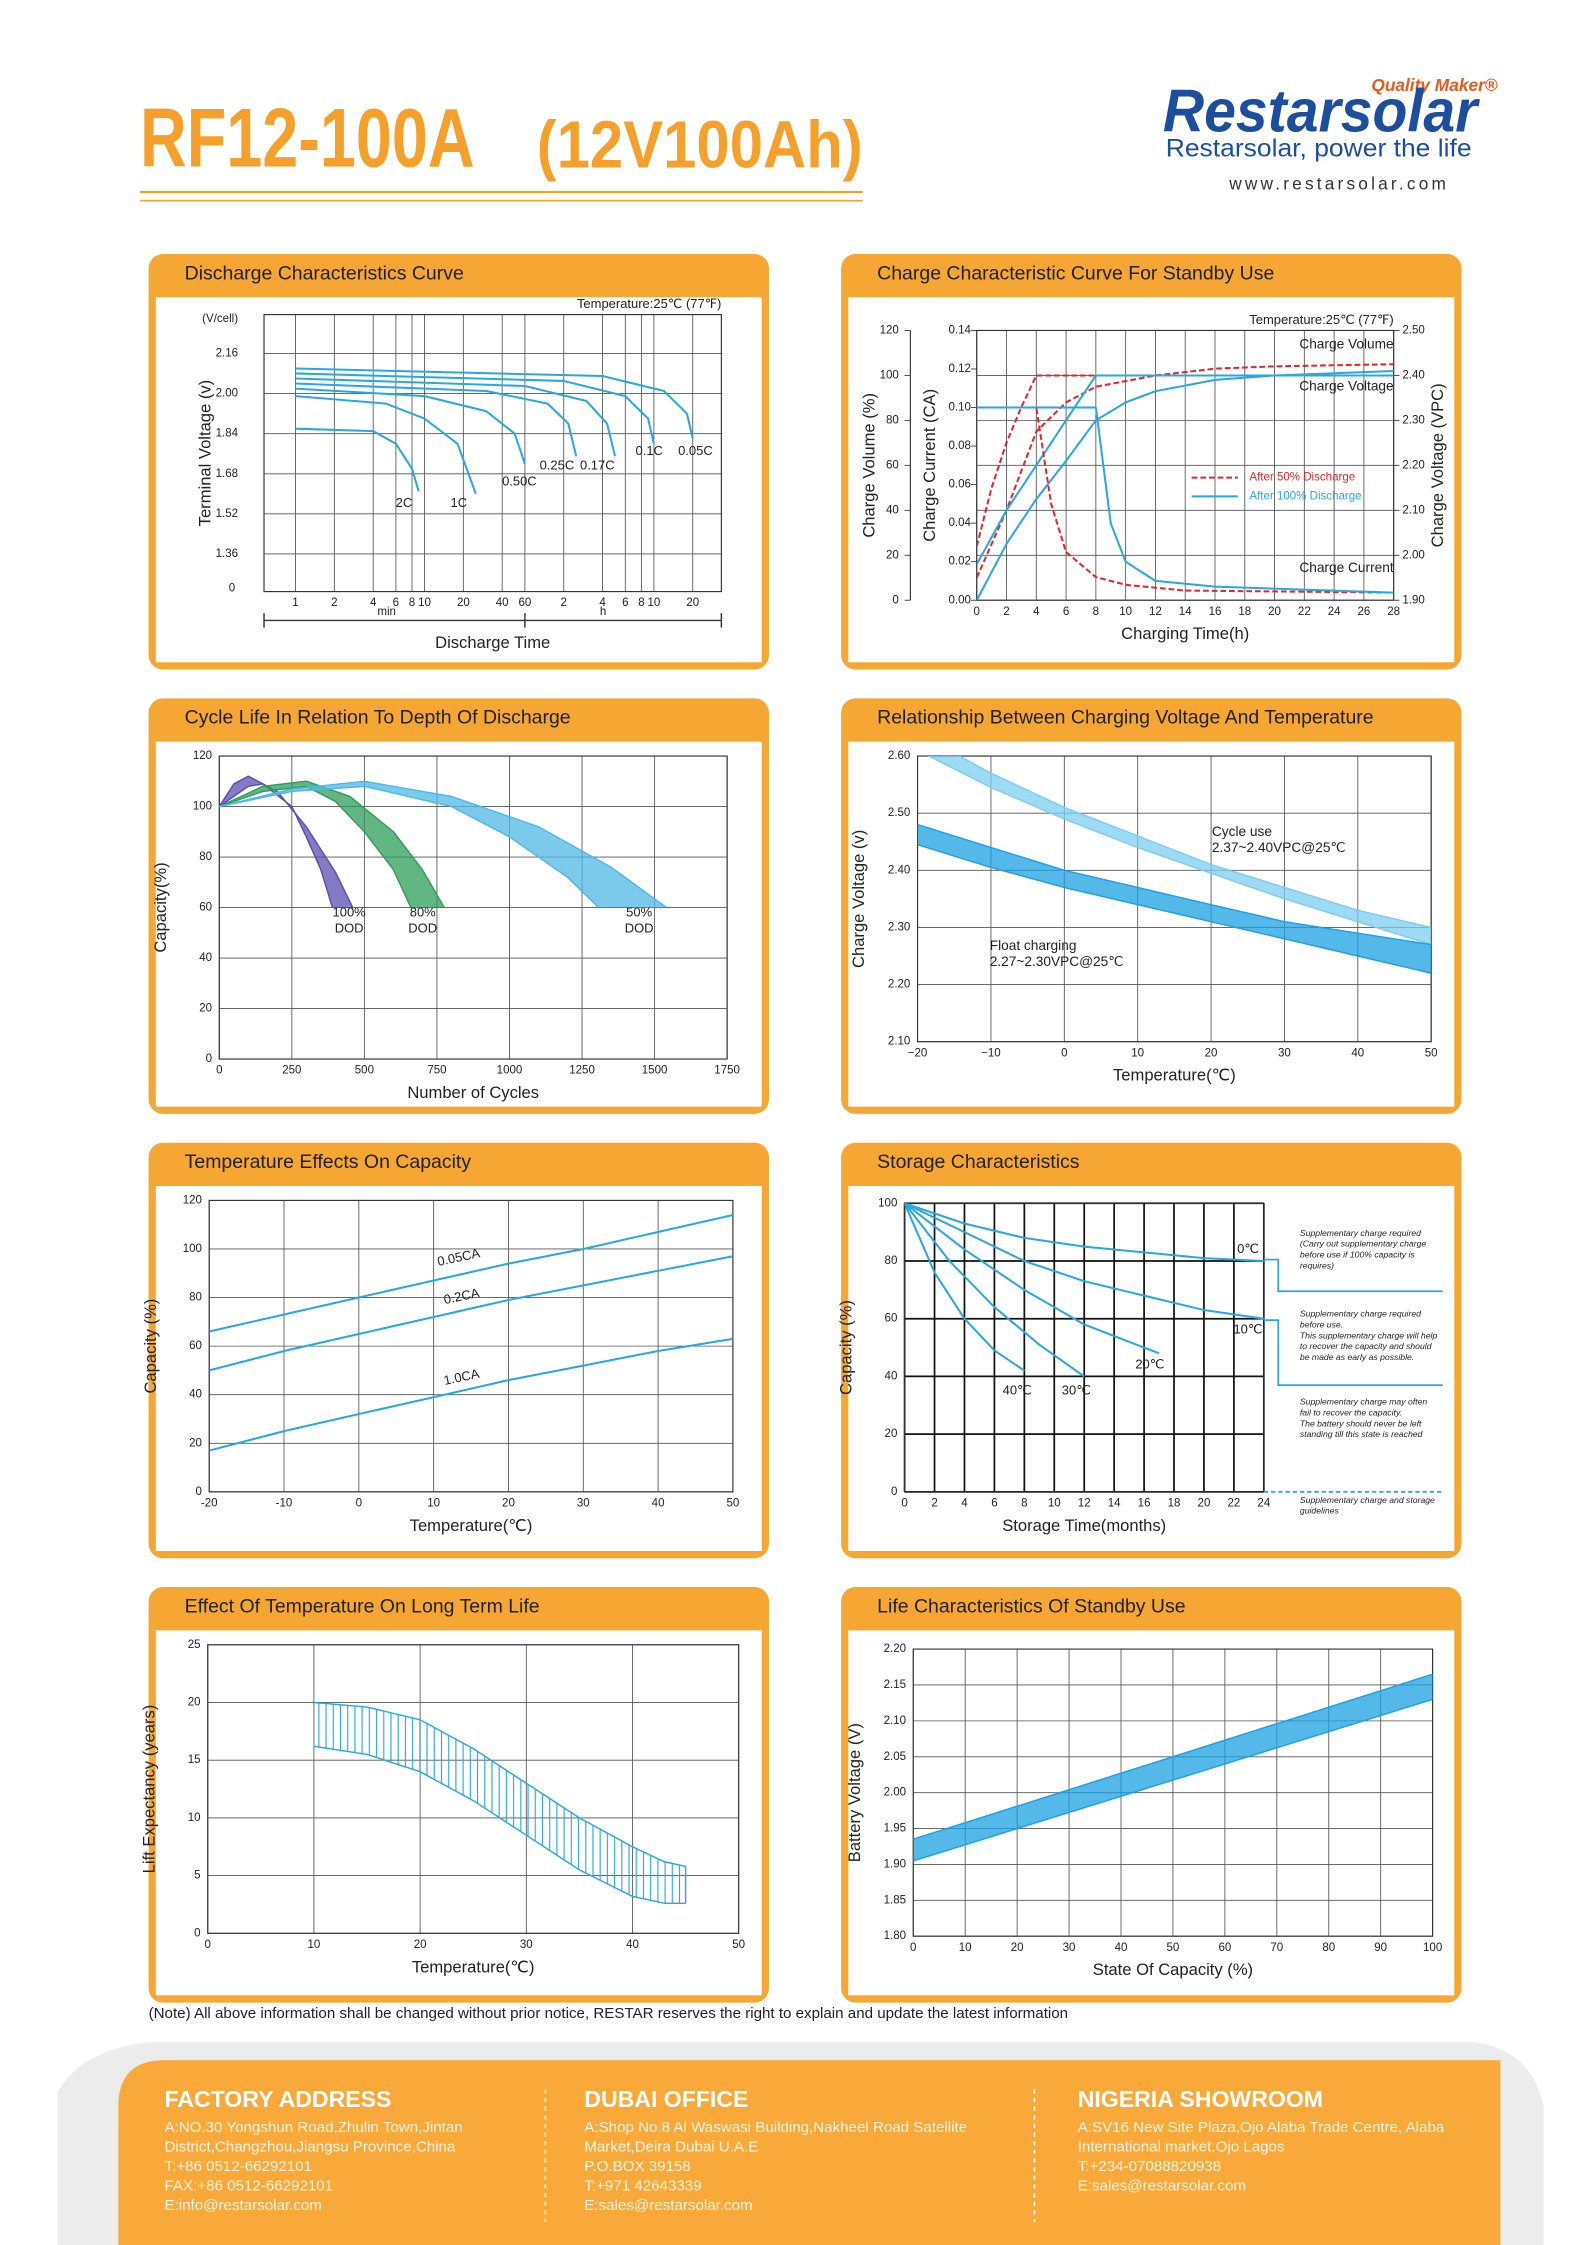 Image resolution: width=1587 pixels, height=2245 pixels. Describe the element at coordinates (1248, 1248) in the screenshot. I see `series-label: 0℃` at that location.